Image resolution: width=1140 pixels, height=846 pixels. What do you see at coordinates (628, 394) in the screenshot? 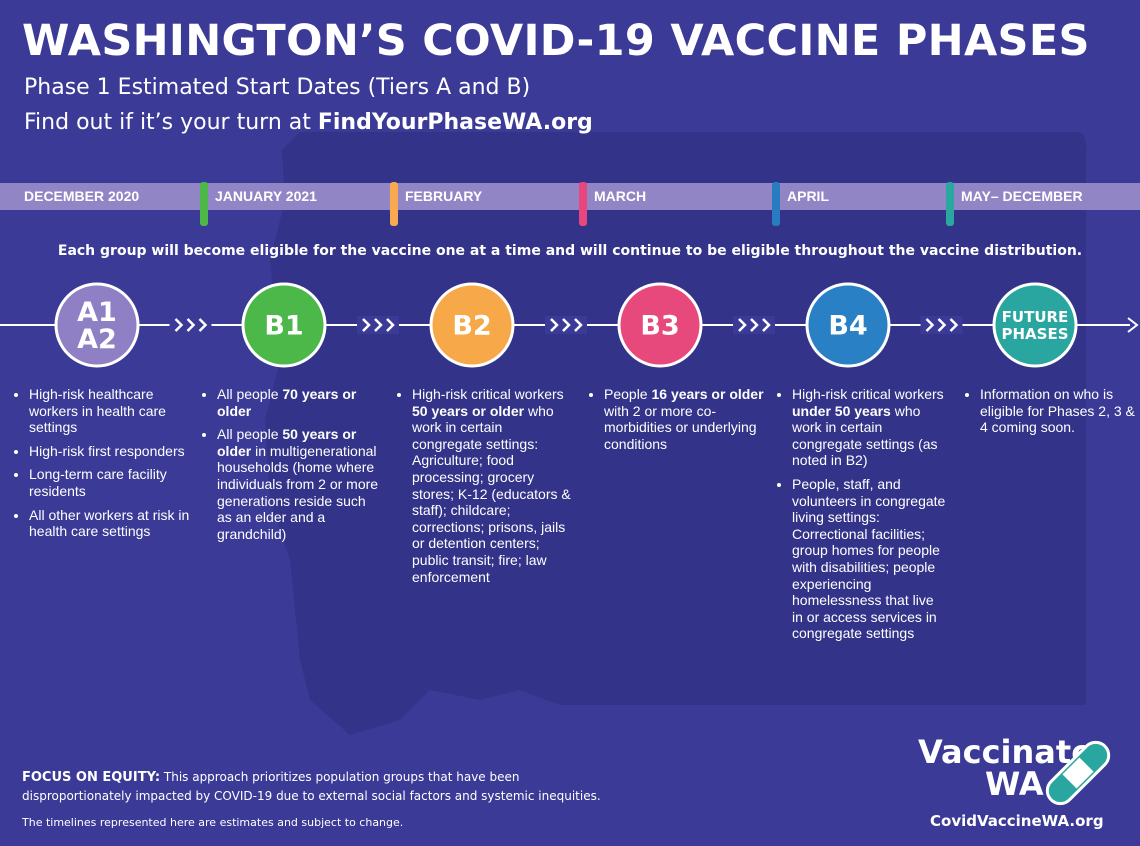
I see `text: People` at bounding box center [628, 394].